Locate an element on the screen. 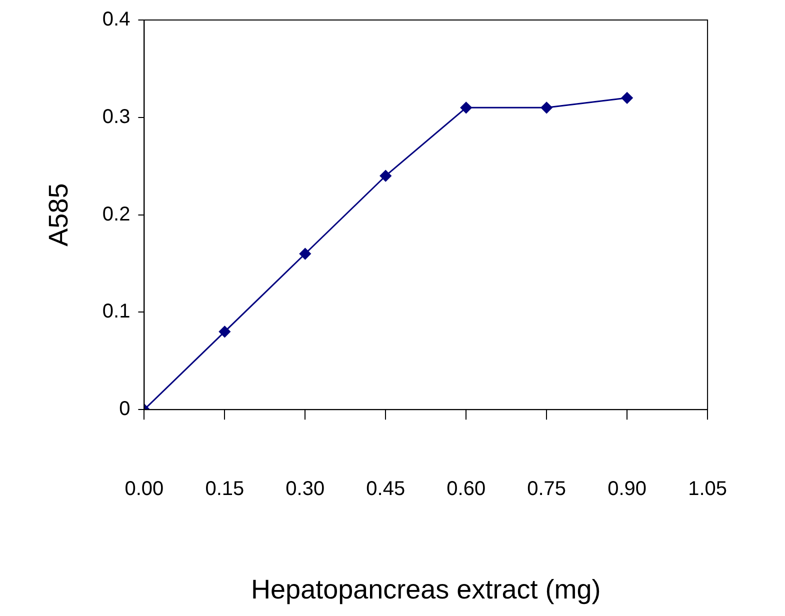 This screenshot has width=785, height=616. x-tick-label: 0.60 is located at coordinates (466, 489).